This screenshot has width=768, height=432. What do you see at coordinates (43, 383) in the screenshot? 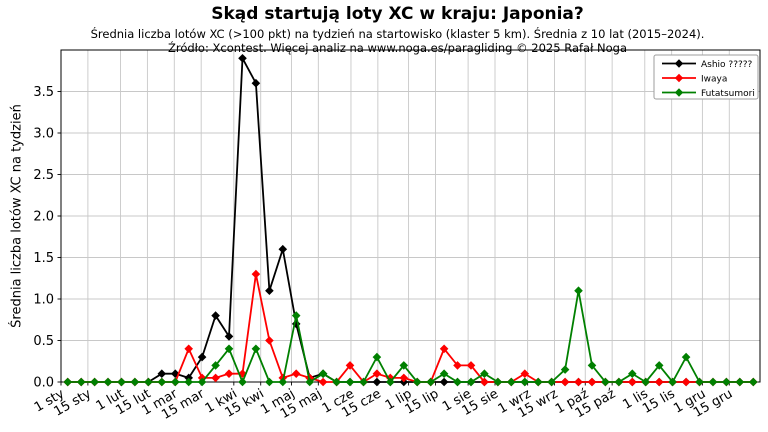
I see `y-tick-label: 0.0` at bounding box center [43, 383].